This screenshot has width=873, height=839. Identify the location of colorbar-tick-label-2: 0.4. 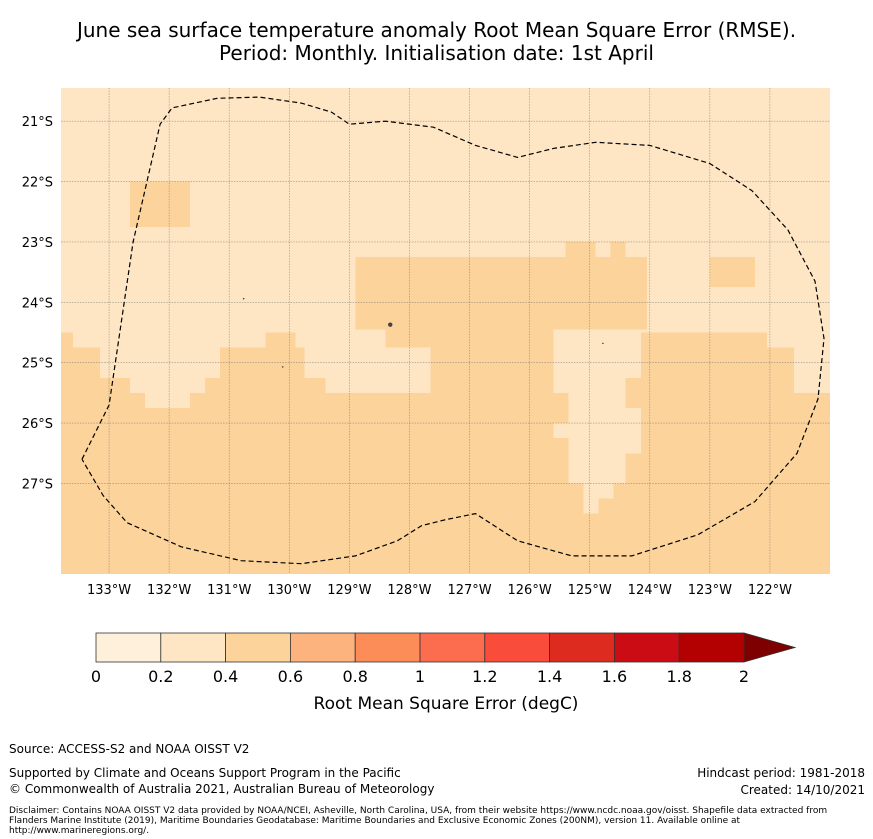
(225, 676).